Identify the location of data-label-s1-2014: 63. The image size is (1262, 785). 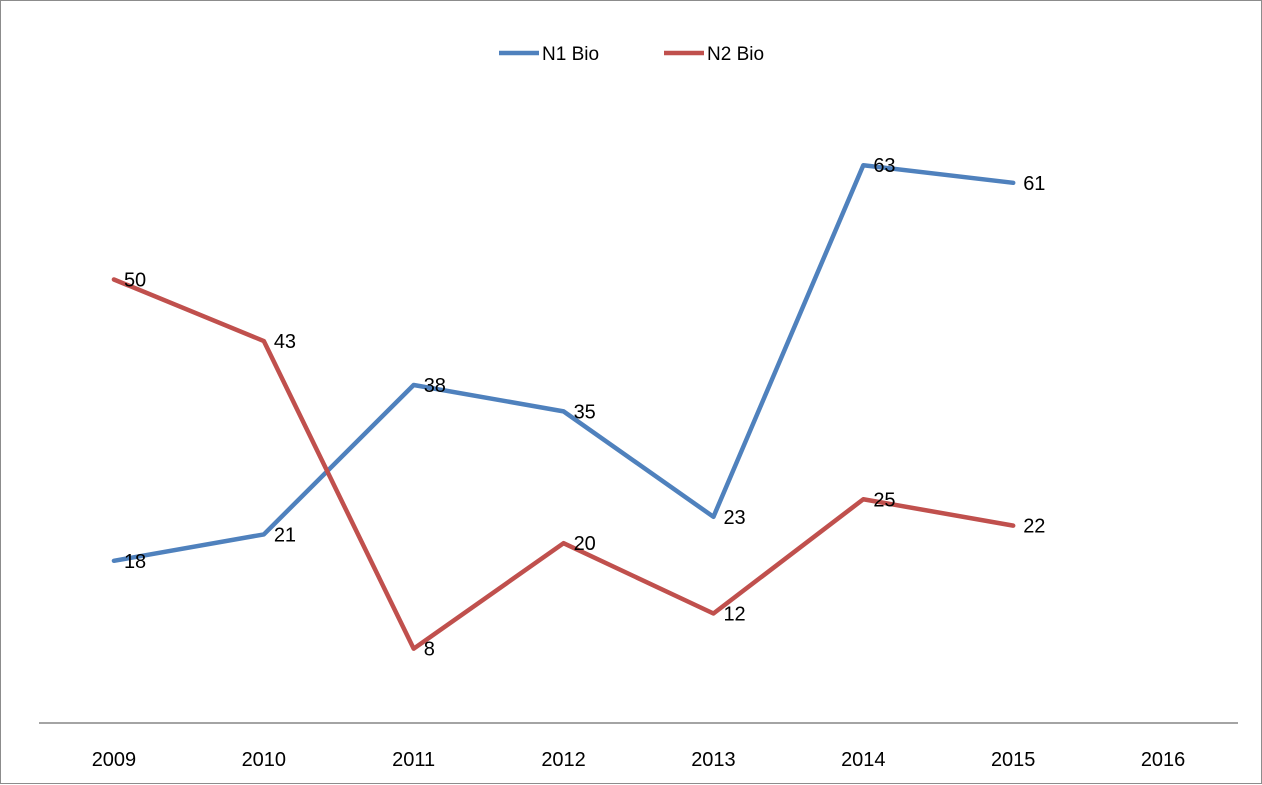
(884, 166).